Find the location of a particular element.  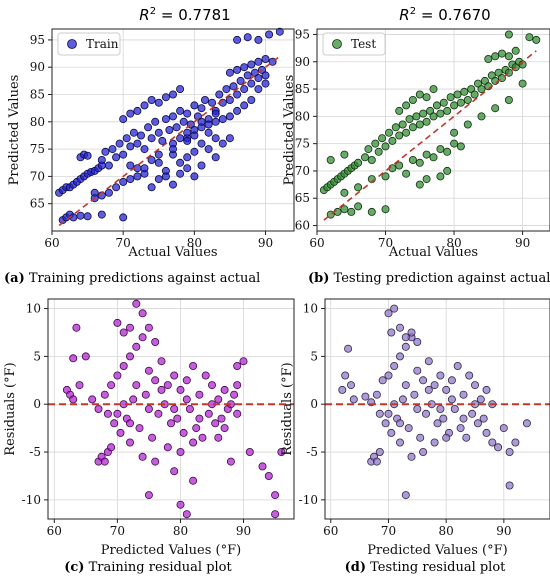

y-tick-label: 70 is located at coordinates (302, 171).